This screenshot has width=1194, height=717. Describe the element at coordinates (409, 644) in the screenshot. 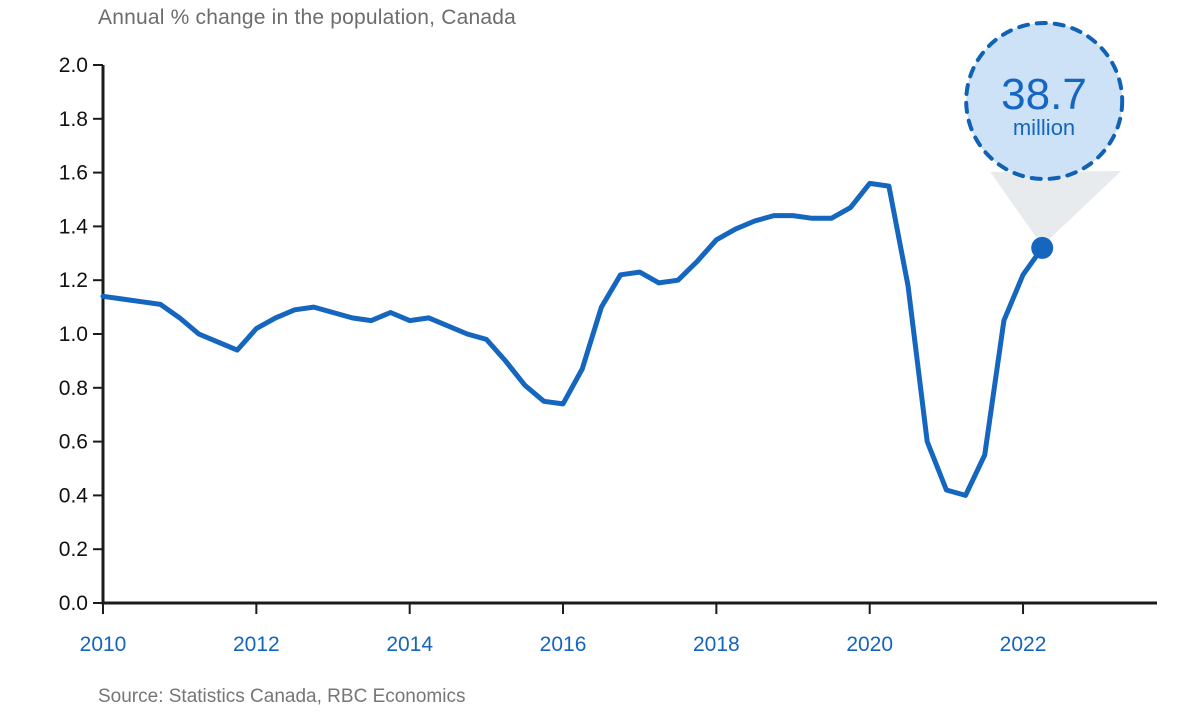

I see `x-tick-label: 2014` at that location.